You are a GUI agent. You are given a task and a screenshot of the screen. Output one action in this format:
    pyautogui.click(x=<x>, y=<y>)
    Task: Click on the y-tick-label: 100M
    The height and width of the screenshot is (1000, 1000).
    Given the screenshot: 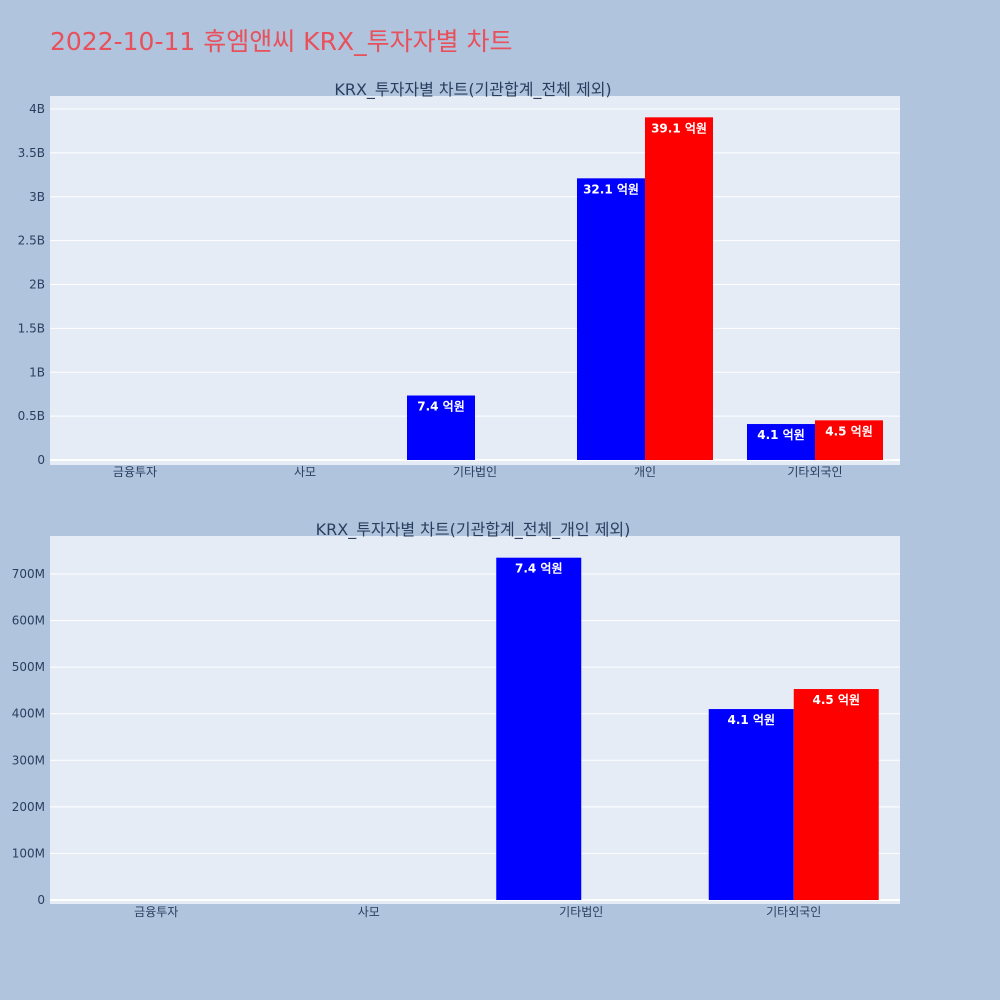 What is the action you would take?
    pyautogui.click(x=28, y=853)
    